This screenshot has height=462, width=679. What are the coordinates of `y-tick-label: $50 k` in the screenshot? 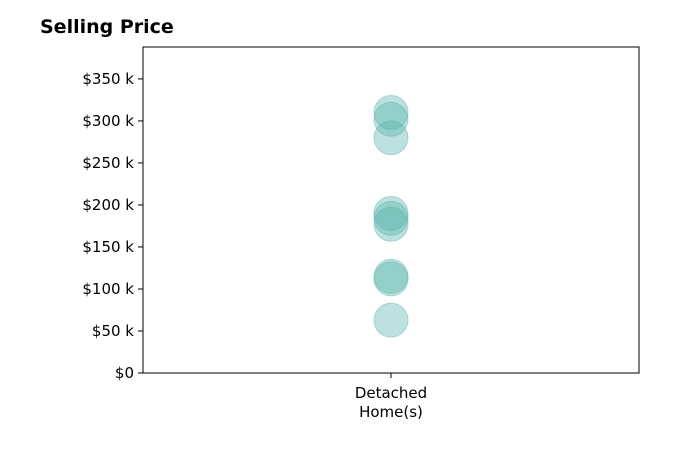 It's located at (113, 331).